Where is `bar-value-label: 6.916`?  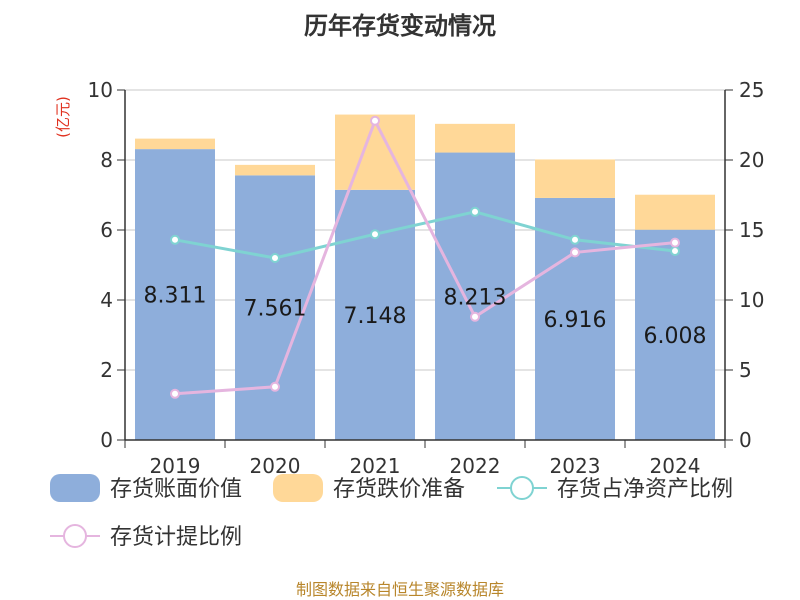
bar-value-label: 6.916 is located at coordinates (575, 320).